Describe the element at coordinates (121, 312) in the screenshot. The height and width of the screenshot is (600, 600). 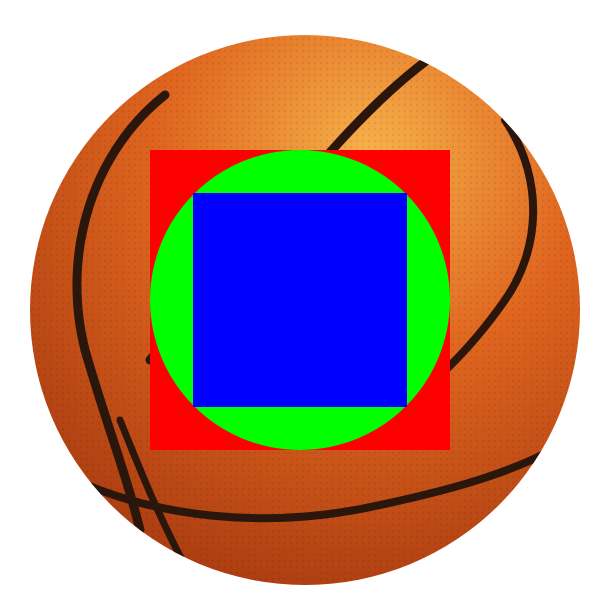
I see `seam-left-curve` at that location.